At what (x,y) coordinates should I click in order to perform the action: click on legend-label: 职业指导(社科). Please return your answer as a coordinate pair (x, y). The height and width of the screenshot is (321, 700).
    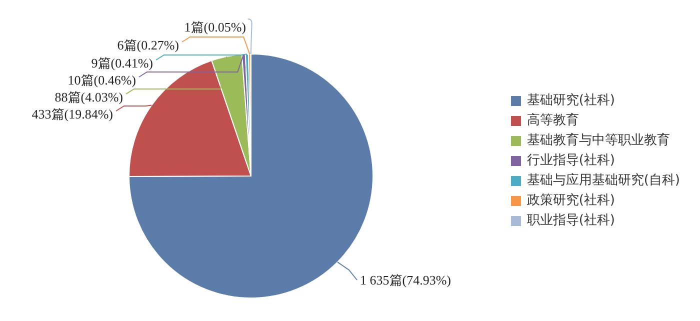
    Looking at the image, I should click on (570, 221).